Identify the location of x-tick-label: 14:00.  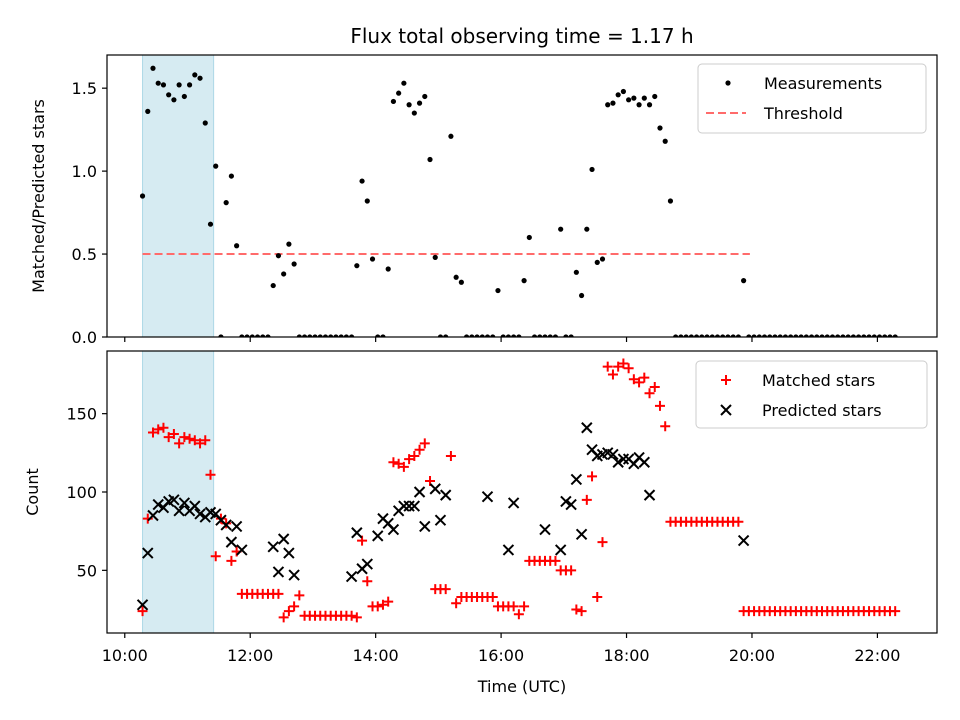
(376, 655).